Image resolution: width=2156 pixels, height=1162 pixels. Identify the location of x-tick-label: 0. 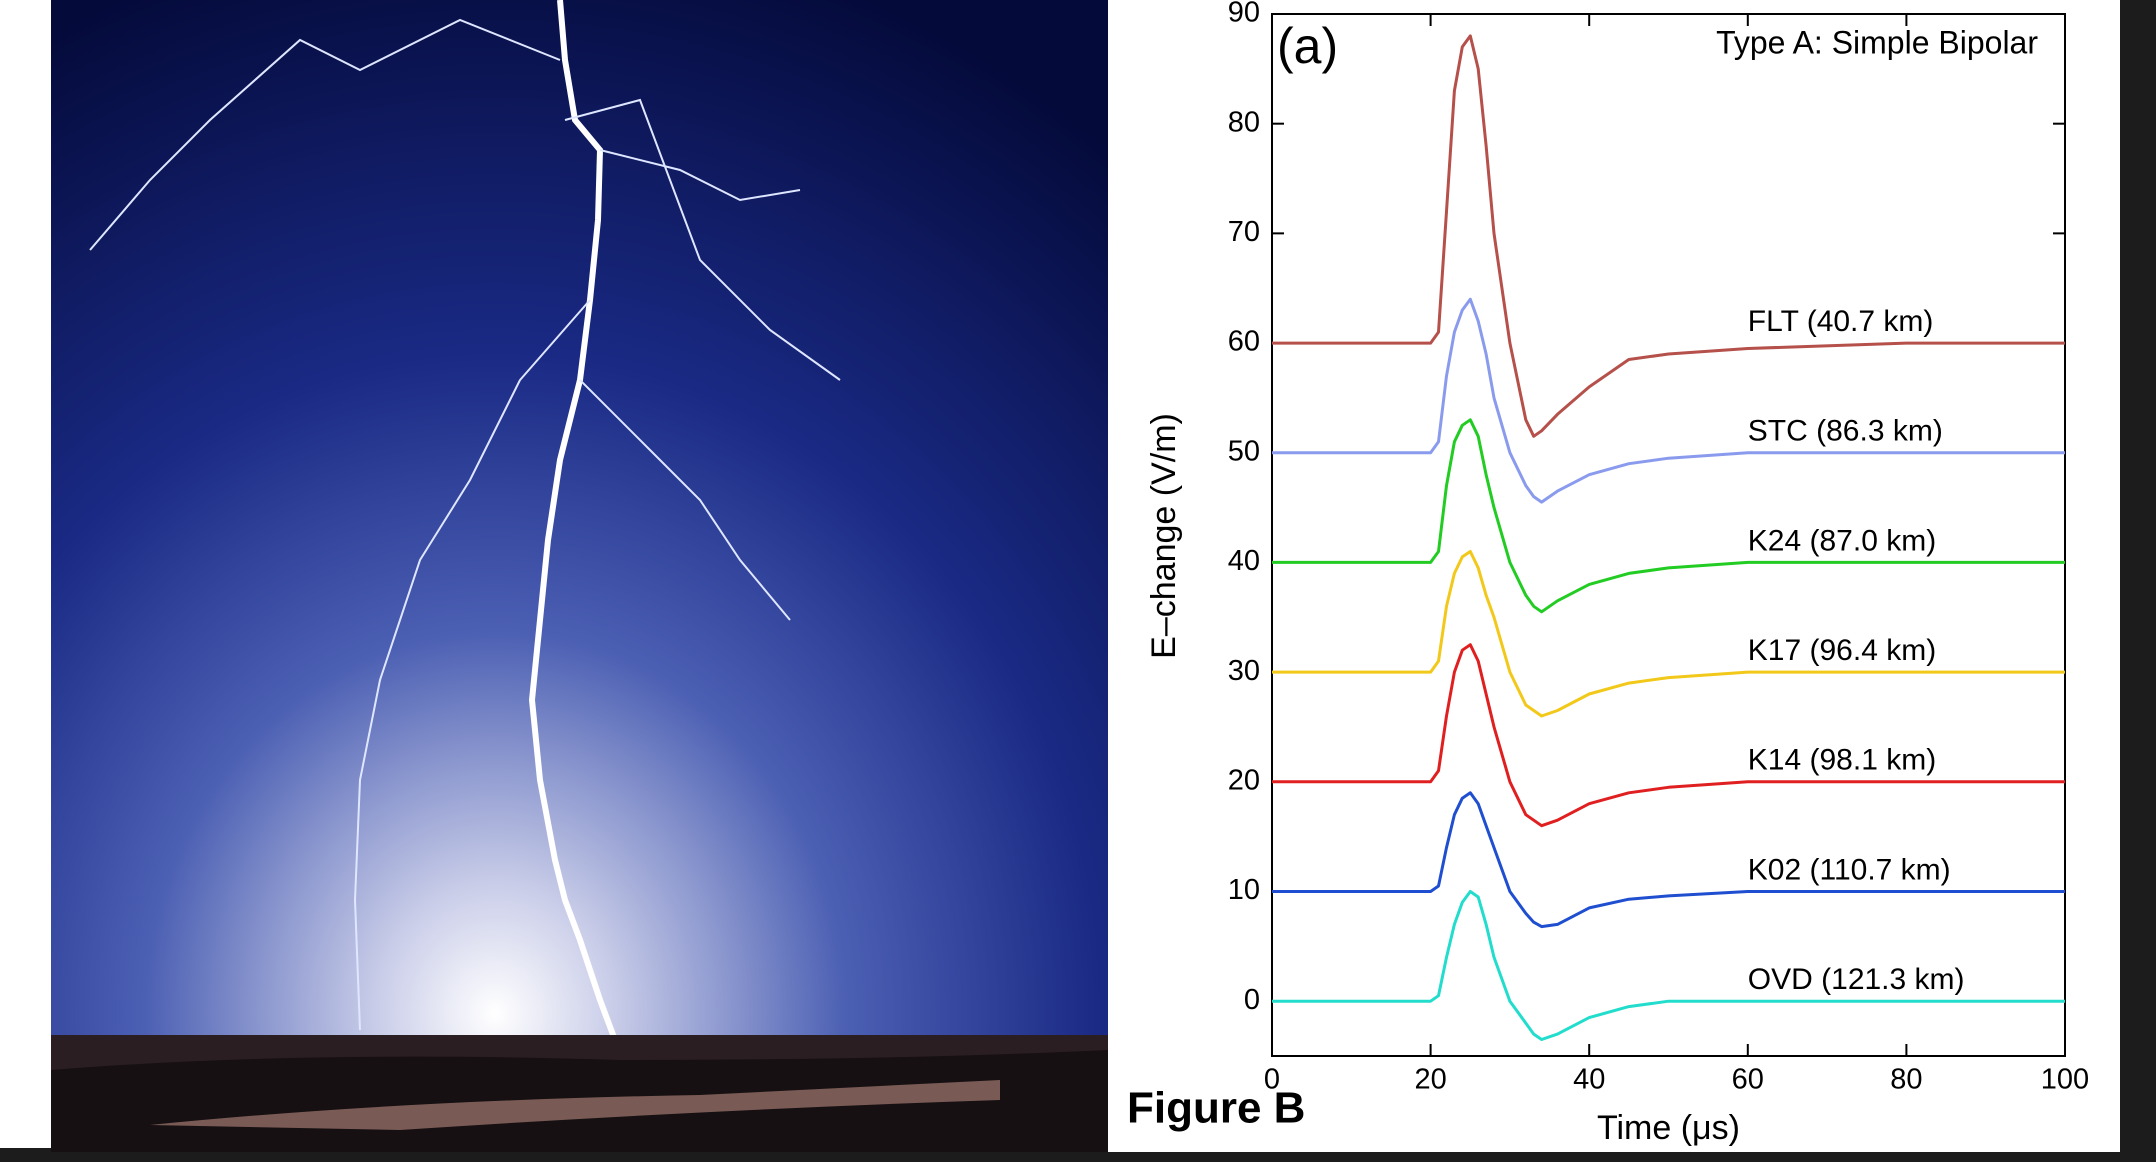
(1272, 1080).